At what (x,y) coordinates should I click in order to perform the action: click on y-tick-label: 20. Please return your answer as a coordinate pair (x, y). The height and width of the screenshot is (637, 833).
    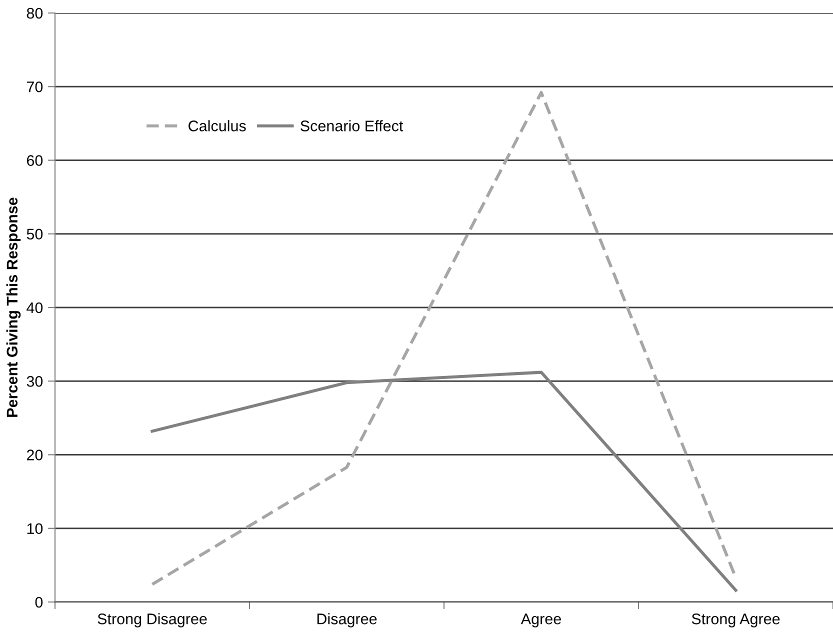
    Looking at the image, I should click on (34, 455).